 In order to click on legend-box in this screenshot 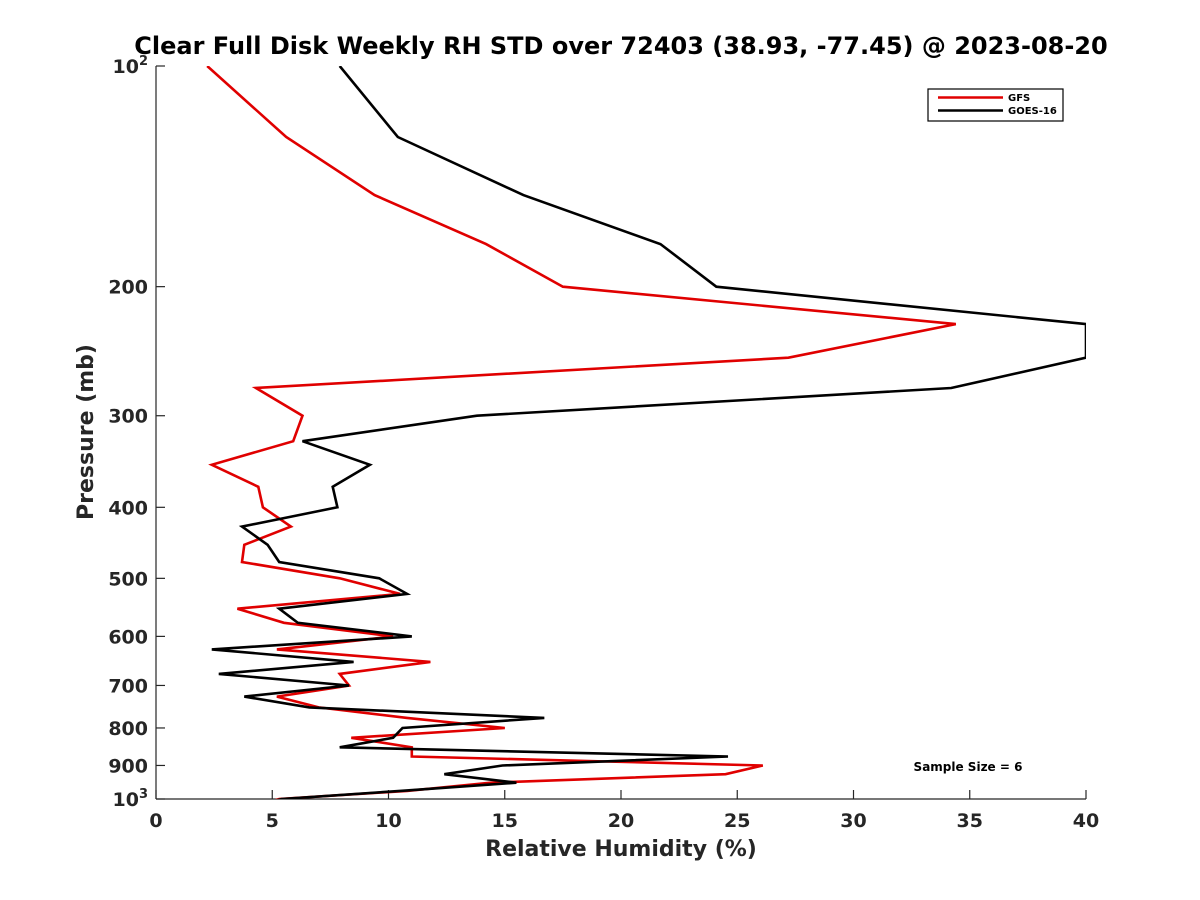, I will do `click(995, 105)`.